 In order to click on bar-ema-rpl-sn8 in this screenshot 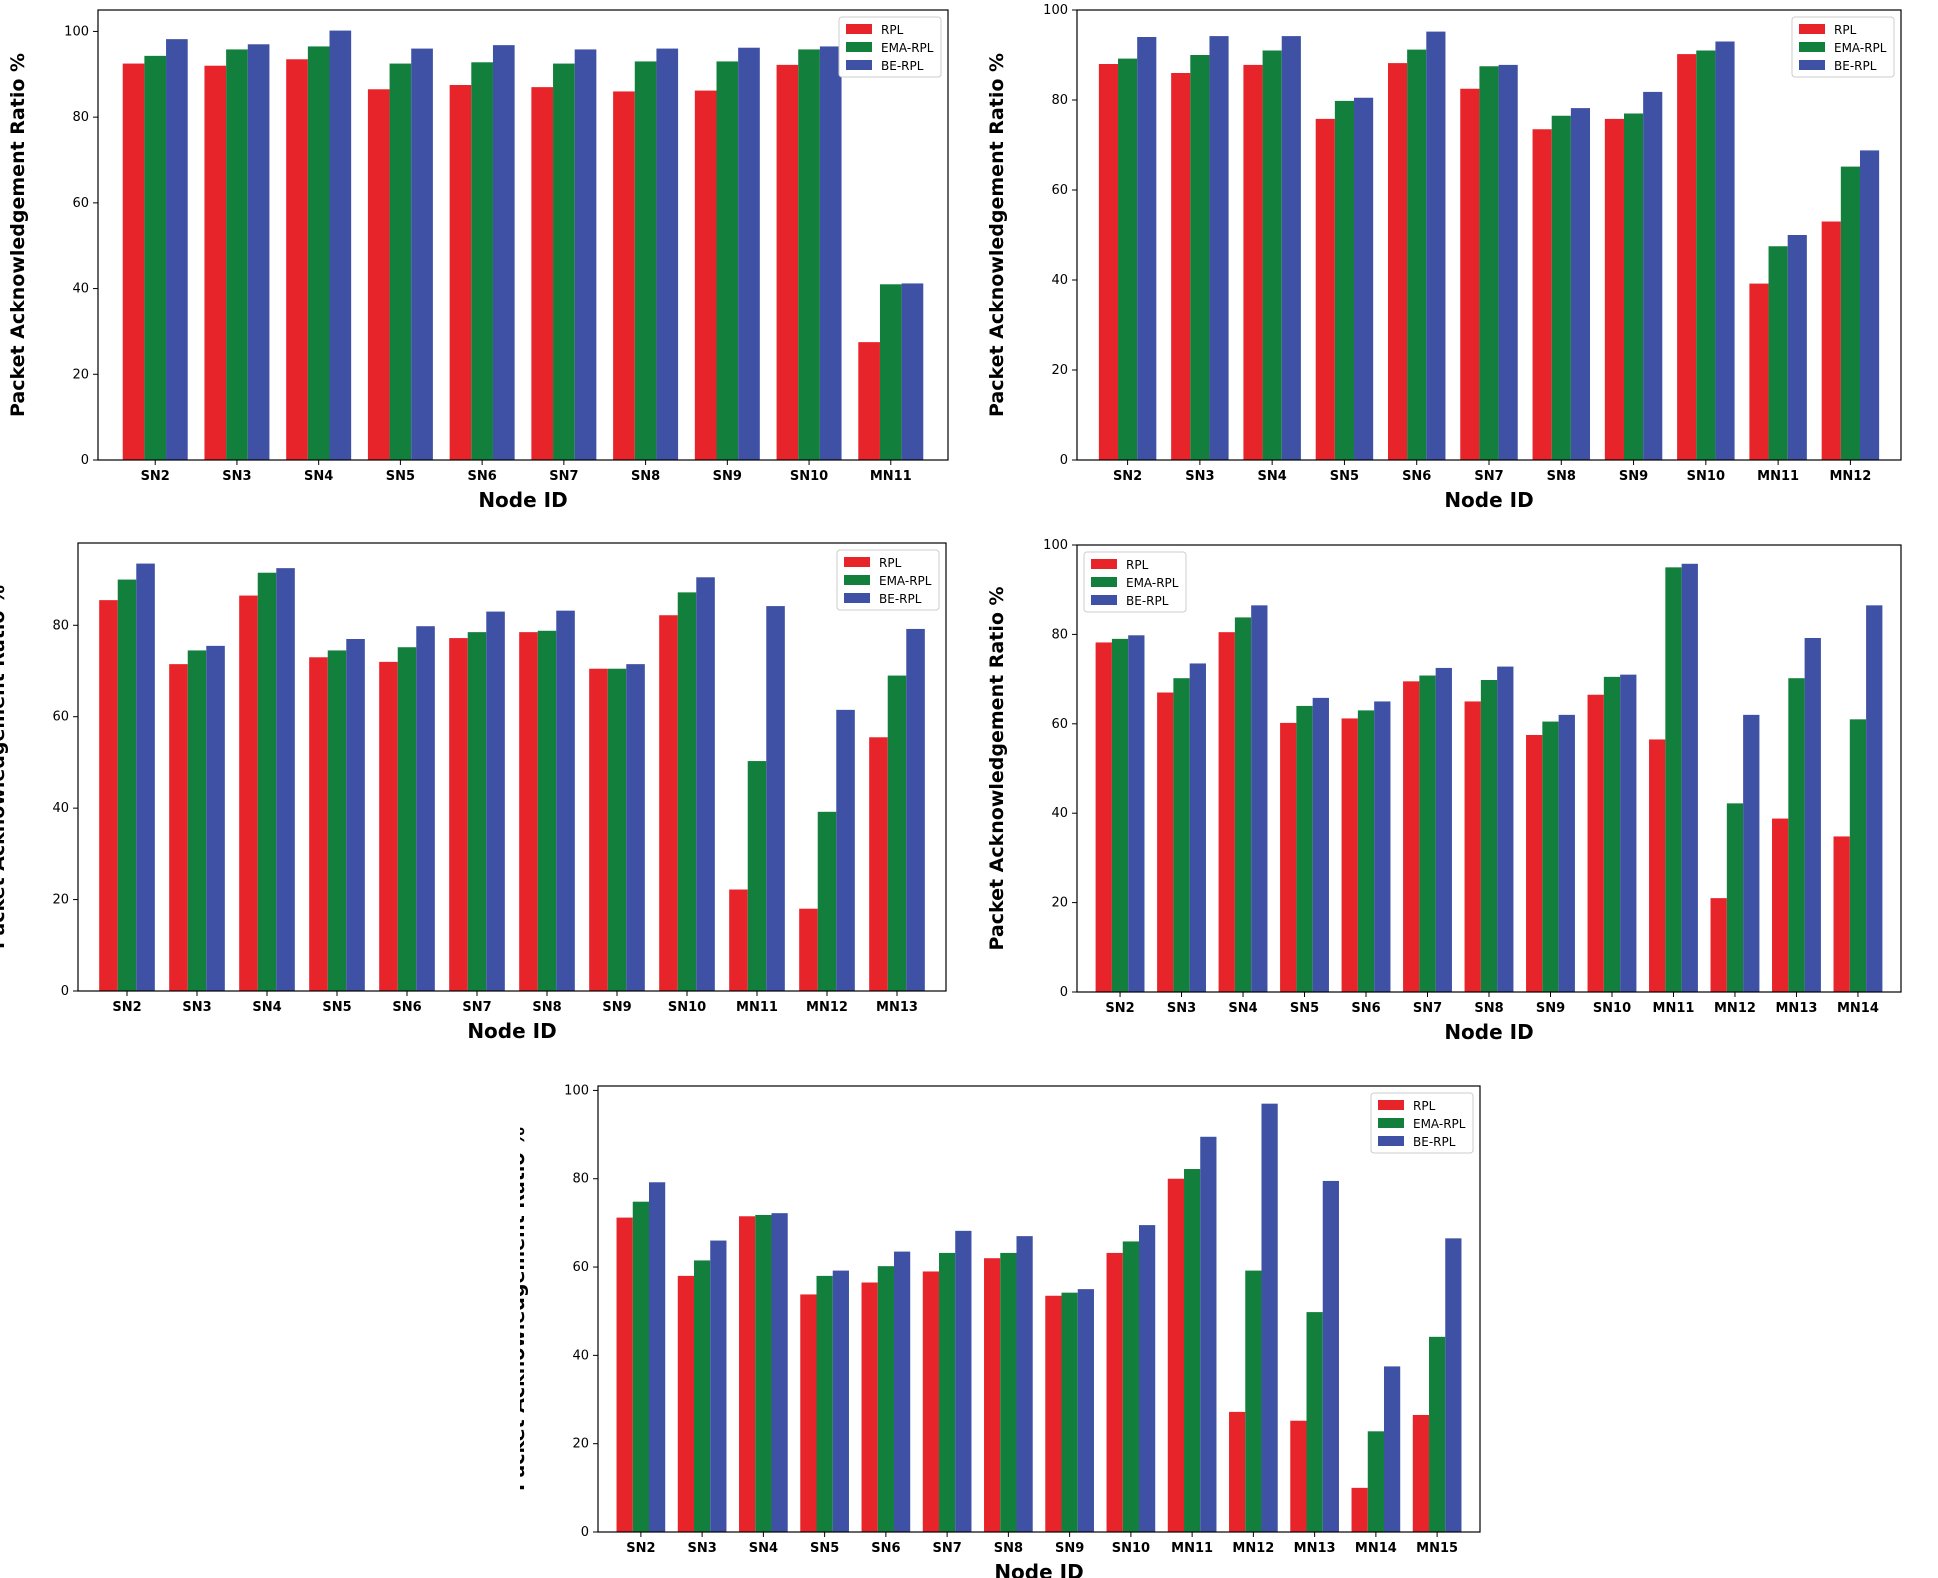, I will do `click(547, 810)`.